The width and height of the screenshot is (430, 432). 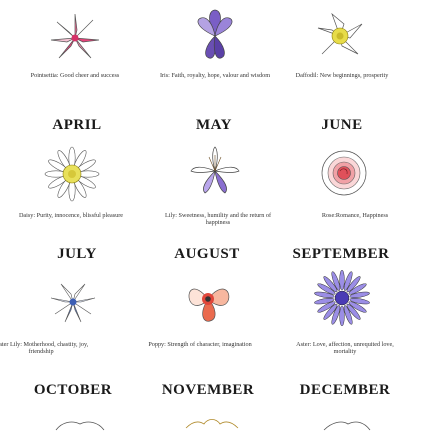 I want to click on month-april: APRIL, so click(x=77, y=125).